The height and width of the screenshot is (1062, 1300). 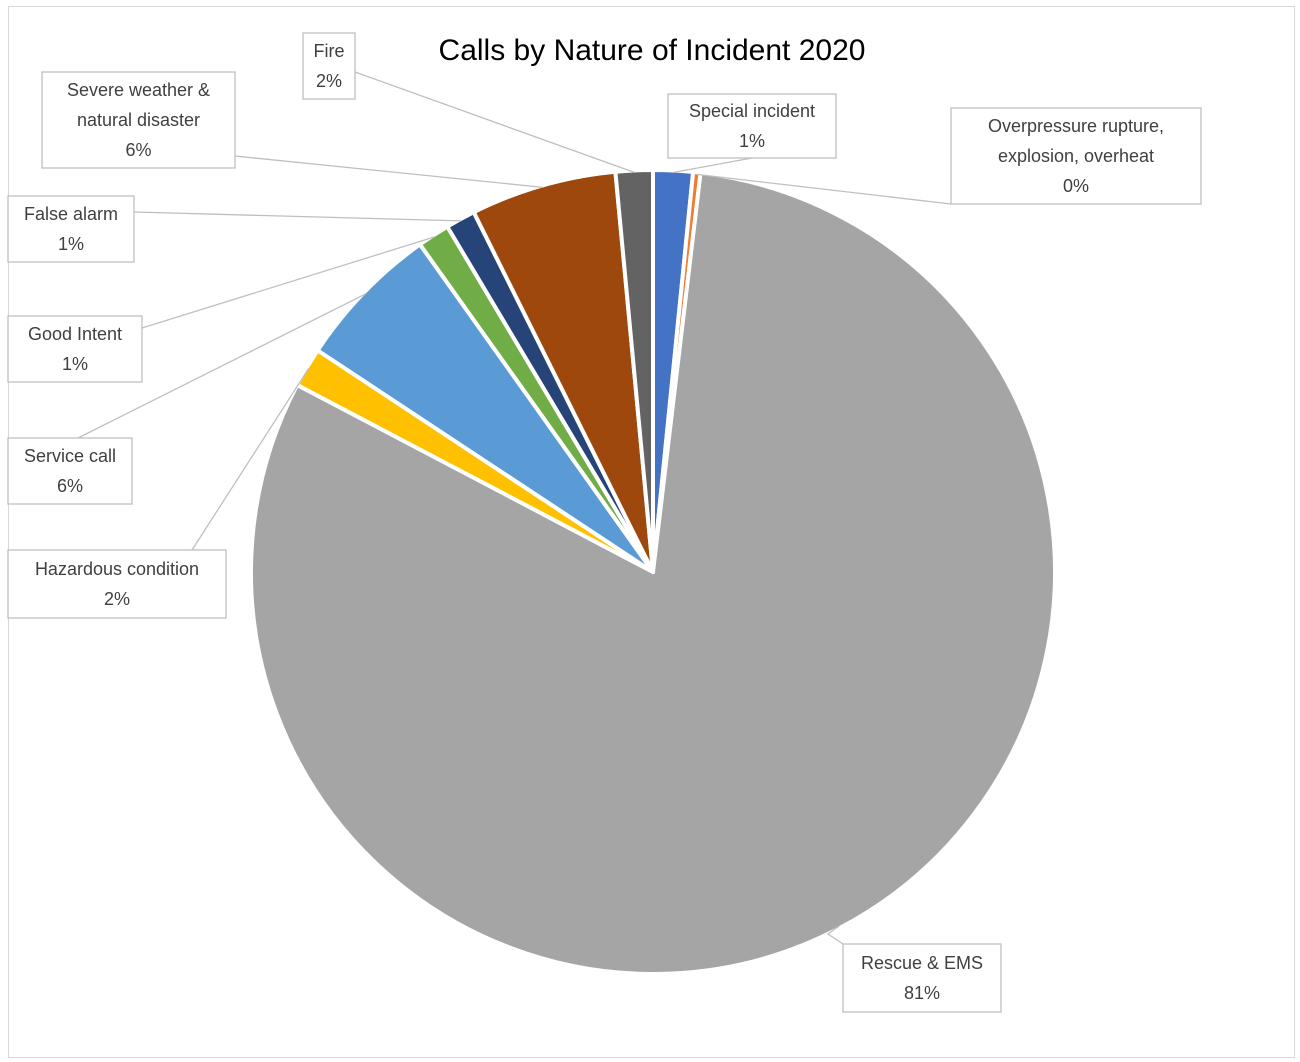 What do you see at coordinates (71, 229) in the screenshot?
I see `data-label-false-alarm: False alarm 1%` at bounding box center [71, 229].